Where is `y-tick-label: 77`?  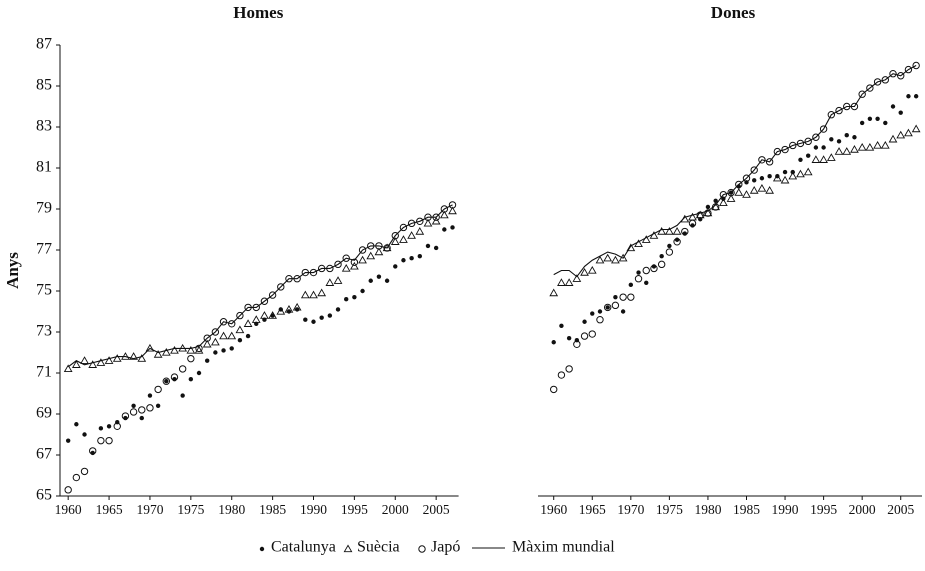 y-tick-label: 77 is located at coordinates (44, 249).